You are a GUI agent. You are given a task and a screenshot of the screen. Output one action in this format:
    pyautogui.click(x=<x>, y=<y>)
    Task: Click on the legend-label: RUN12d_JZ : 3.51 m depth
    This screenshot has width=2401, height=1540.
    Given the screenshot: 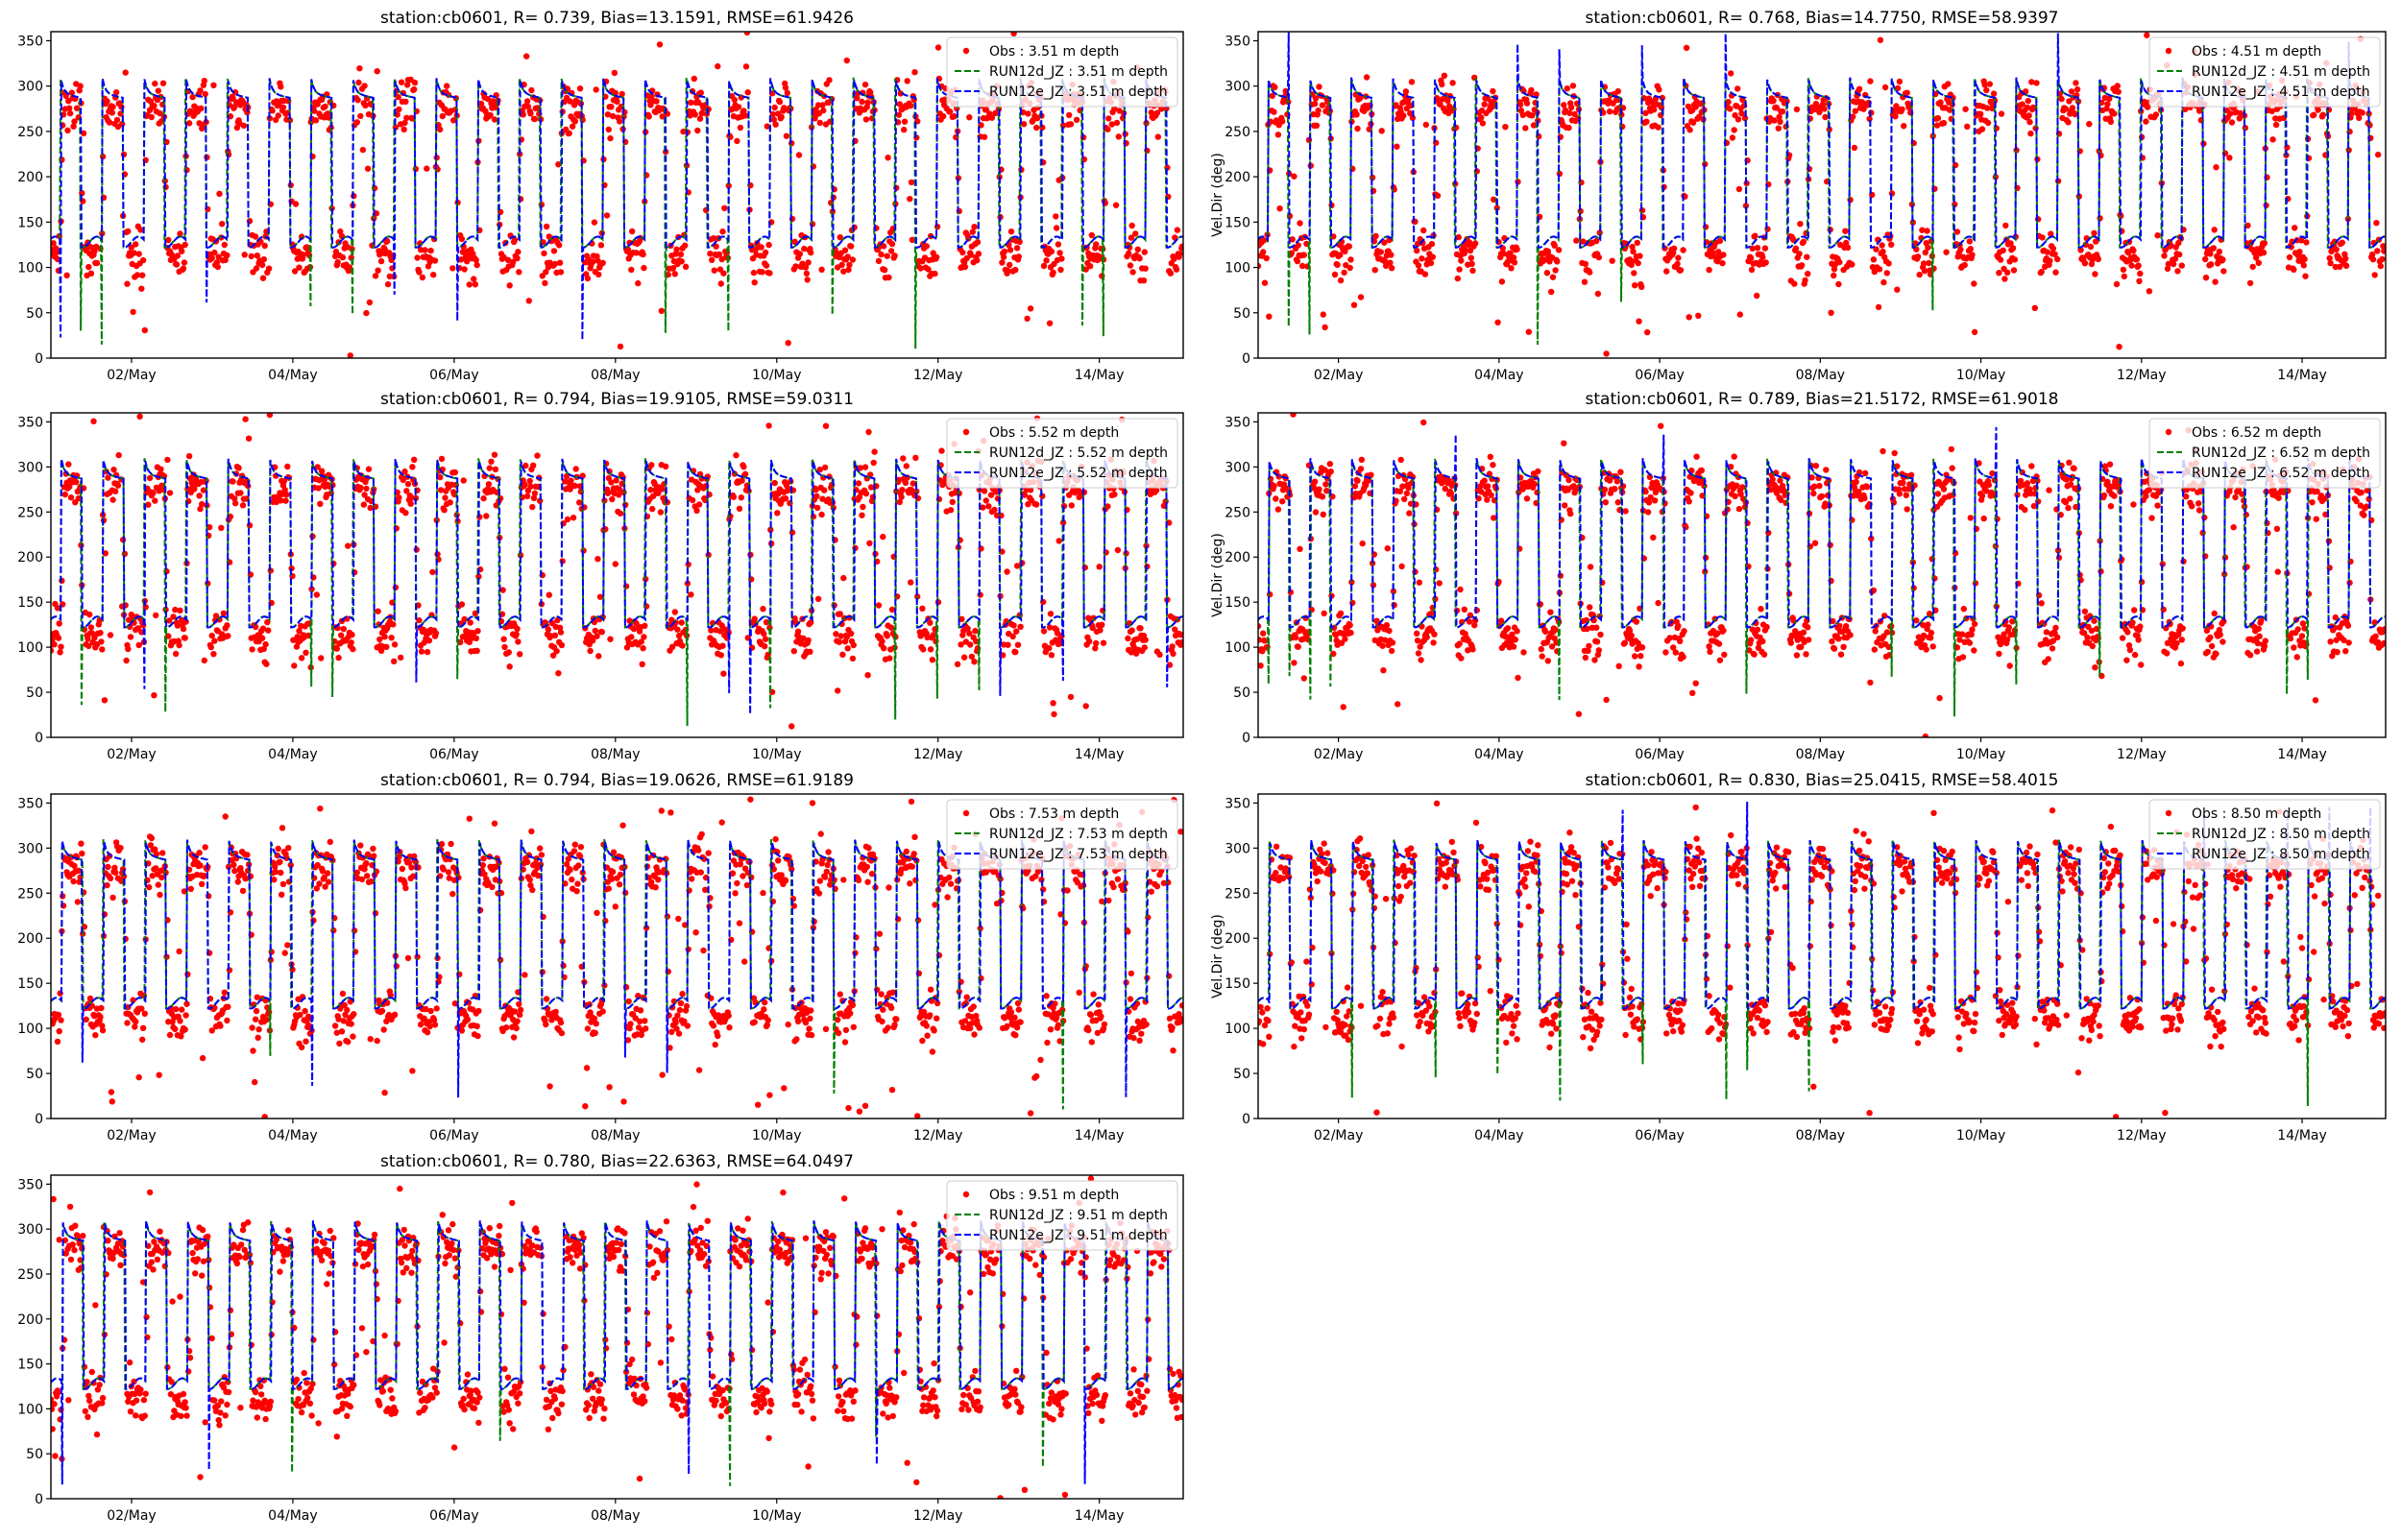 What is the action you would take?
    pyautogui.click(x=1079, y=72)
    